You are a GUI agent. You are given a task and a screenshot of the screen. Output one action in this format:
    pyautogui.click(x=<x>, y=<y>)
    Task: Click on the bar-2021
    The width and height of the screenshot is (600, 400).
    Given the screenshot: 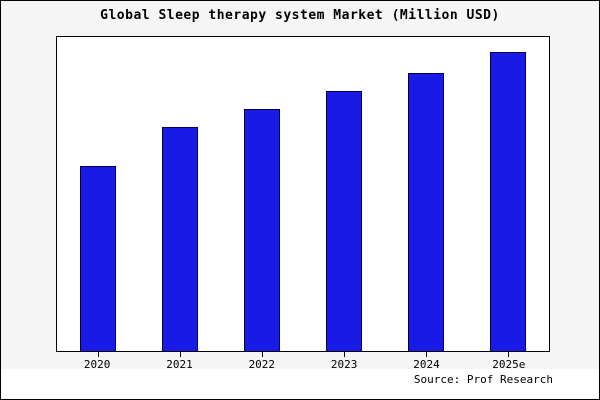 What is the action you would take?
    pyautogui.click(x=180, y=239)
    